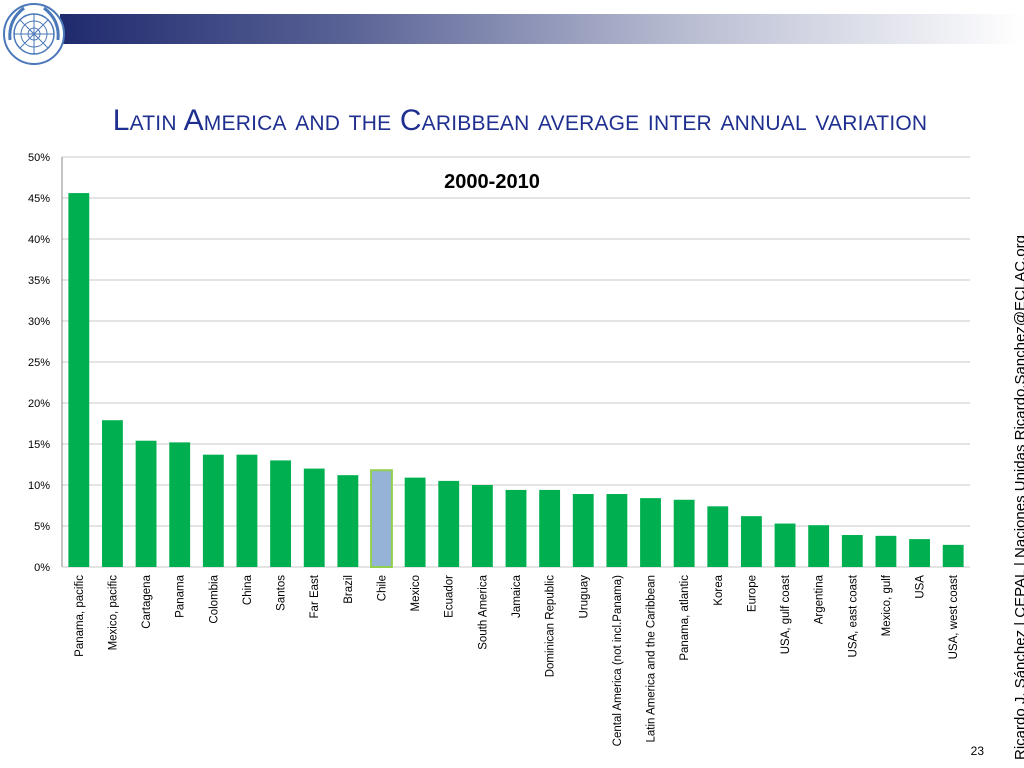 This screenshot has width=1024, height=768. What do you see at coordinates (112, 493) in the screenshot?
I see `bar-mexico-pacific` at bounding box center [112, 493].